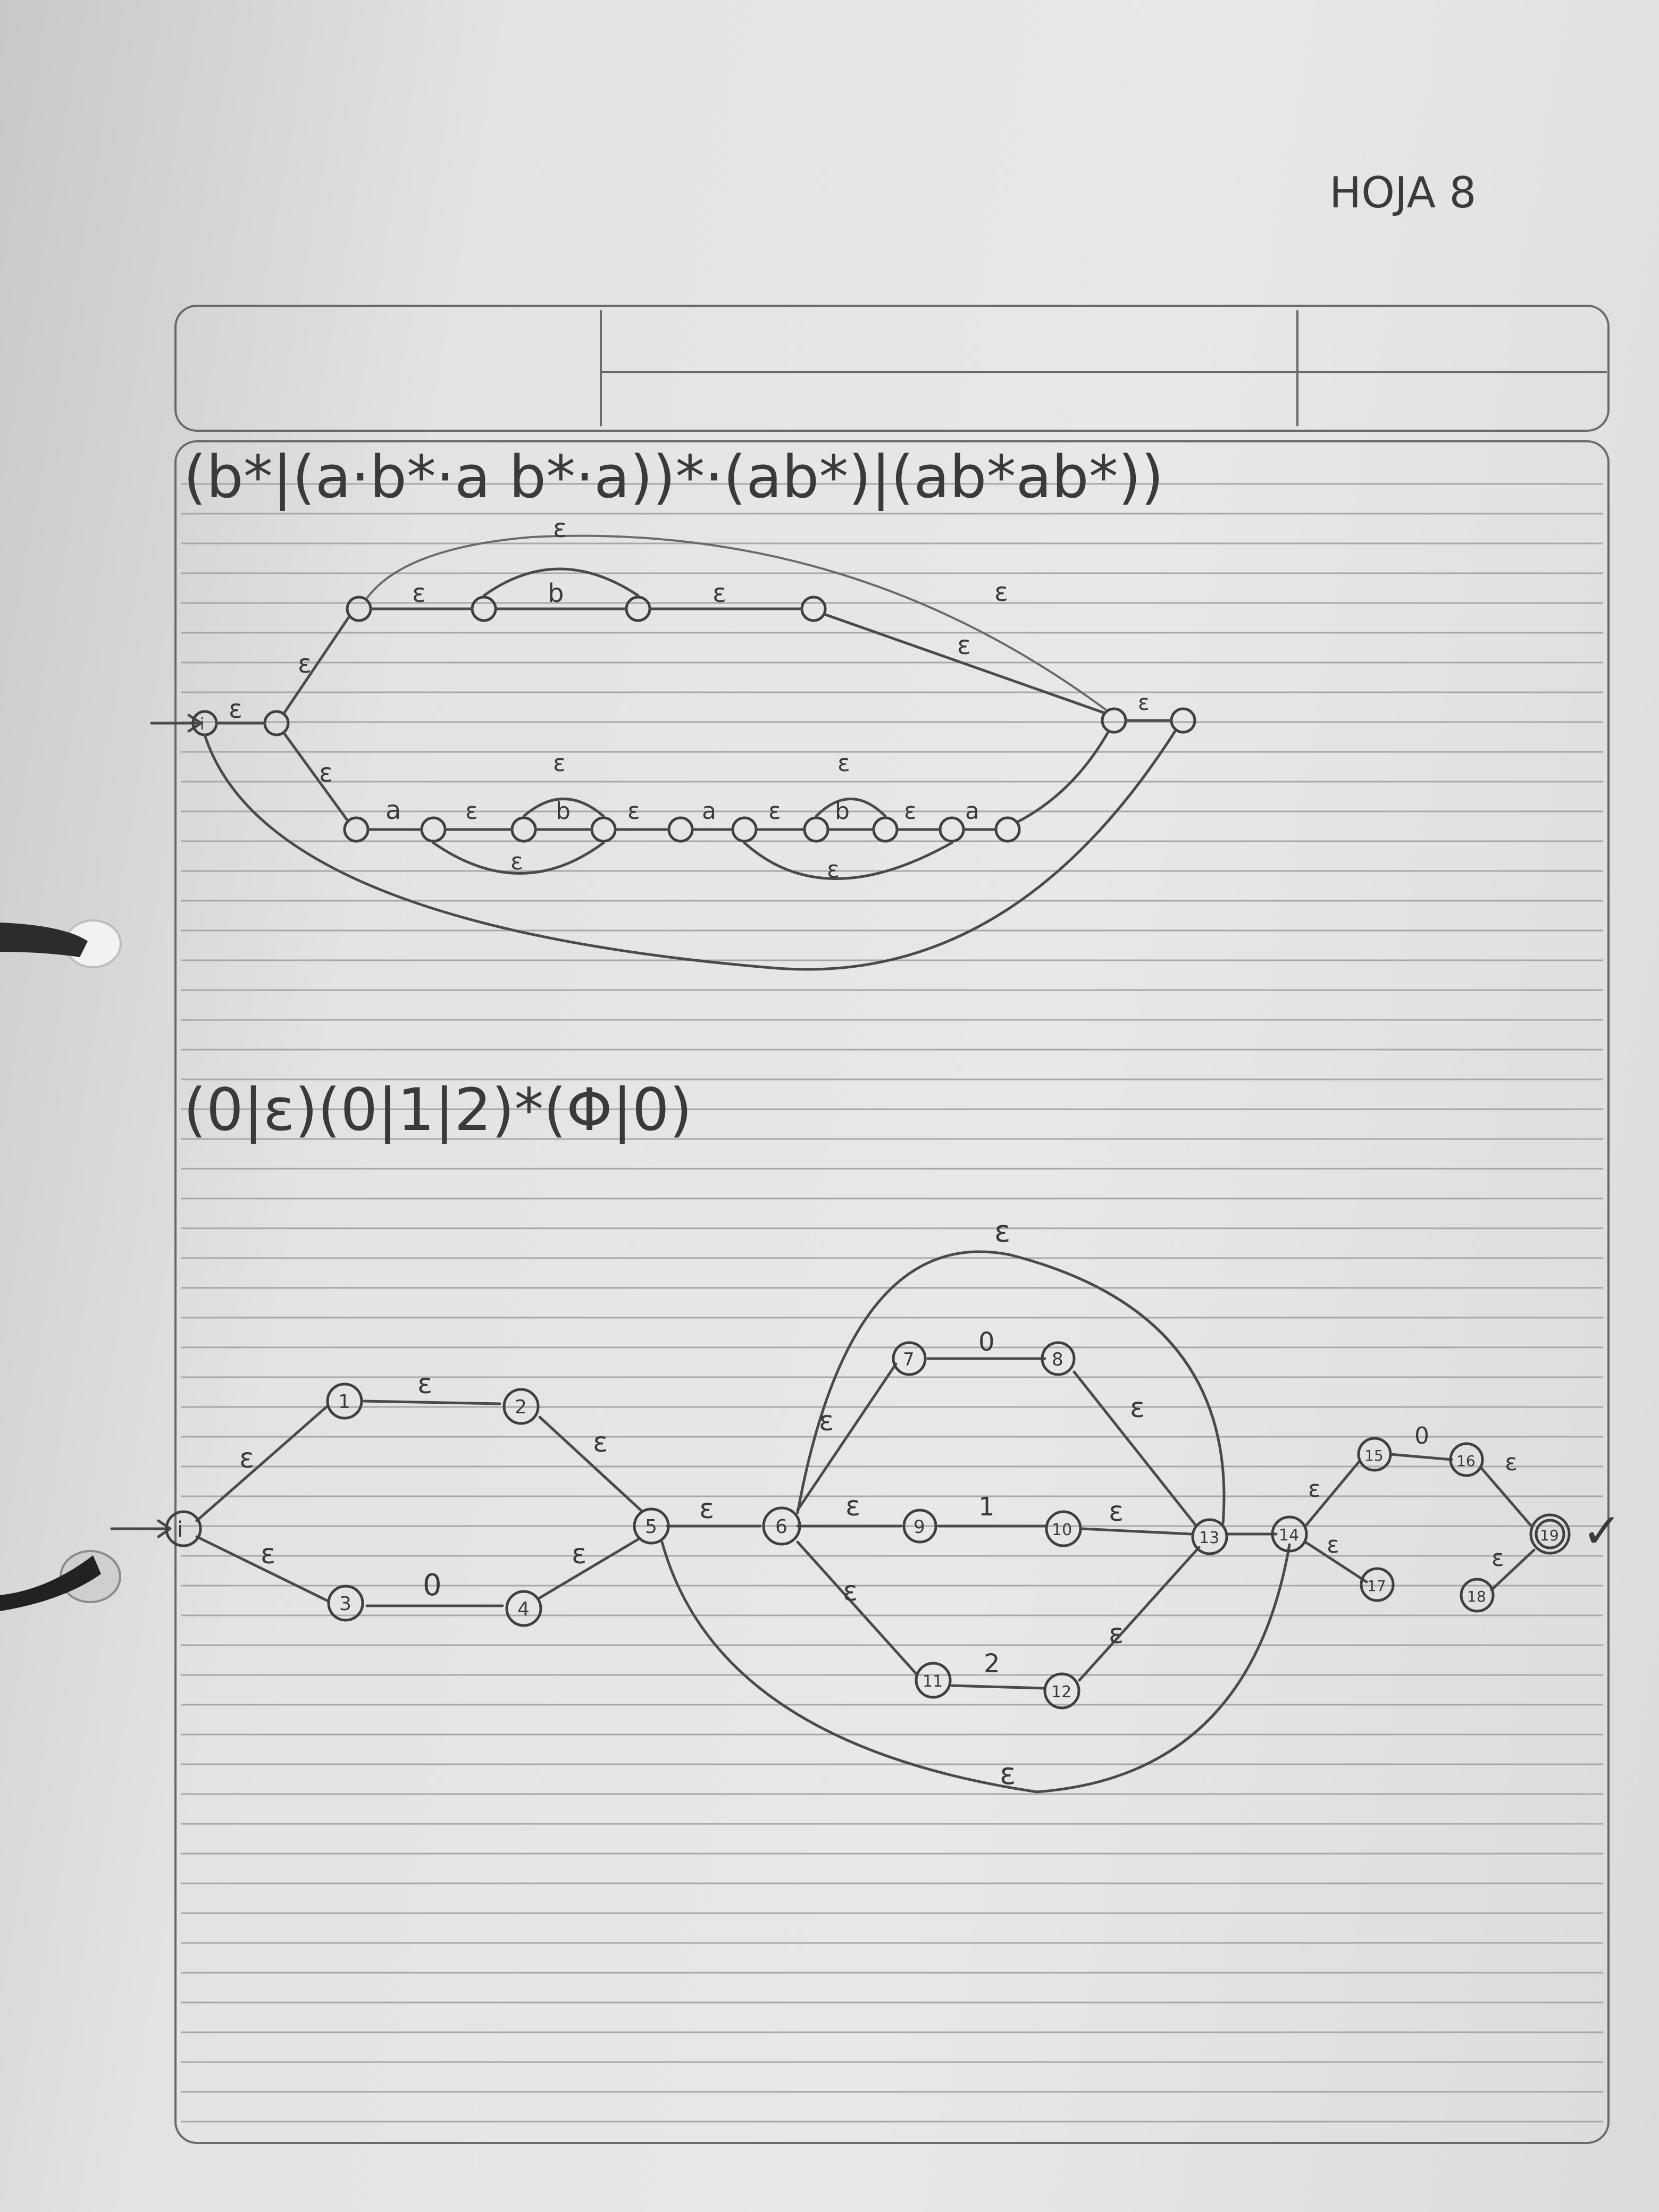  I want to click on bottom-state-label: 19, so click(1549, 1535).